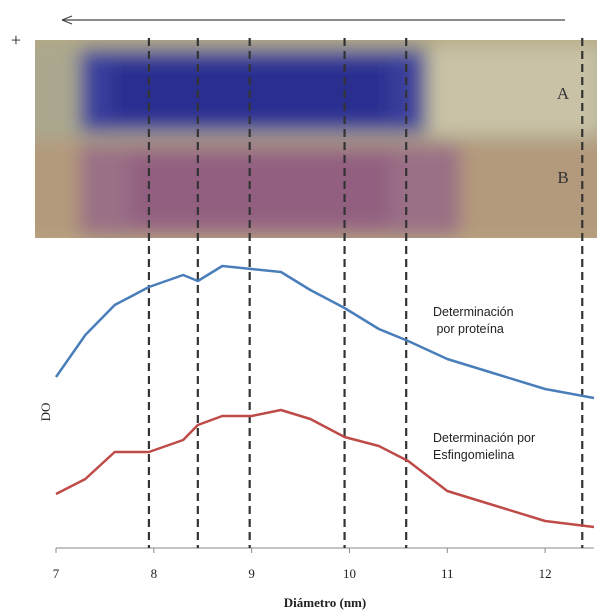 Image resolution: width=607 pixels, height=613 pixels. Describe the element at coordinates (473, 455) in the screenshot. I see `series-label: Esfingomielina` at that location.